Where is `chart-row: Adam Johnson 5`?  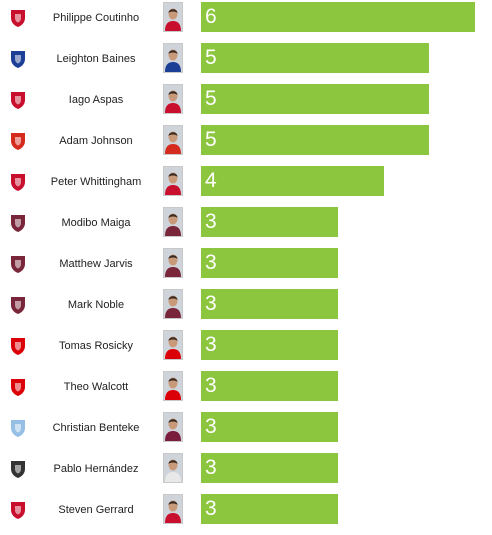
chart-row: Adam Johnson 5 is located at coordinates (246, 145).